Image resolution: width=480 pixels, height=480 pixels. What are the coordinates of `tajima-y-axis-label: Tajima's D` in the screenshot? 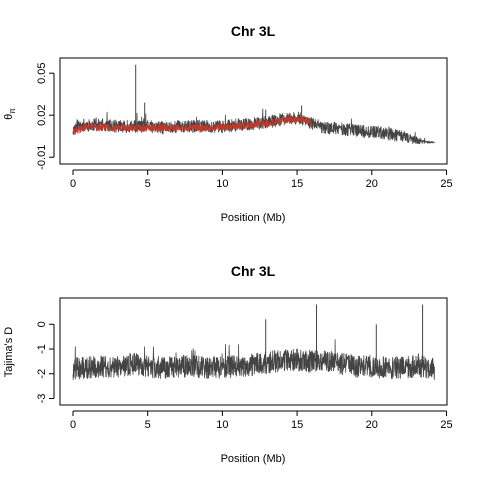 It's located at (9, 352).